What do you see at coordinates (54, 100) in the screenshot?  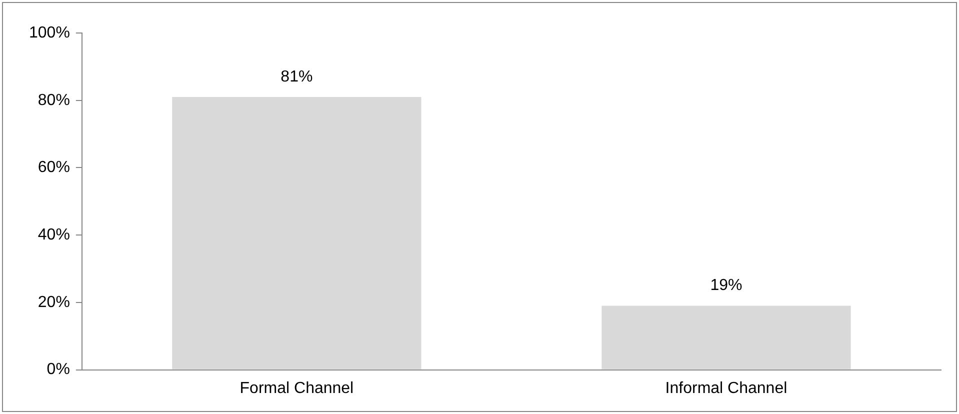 I see `y-tick-label: 80%` at bounding box center [54, 100].